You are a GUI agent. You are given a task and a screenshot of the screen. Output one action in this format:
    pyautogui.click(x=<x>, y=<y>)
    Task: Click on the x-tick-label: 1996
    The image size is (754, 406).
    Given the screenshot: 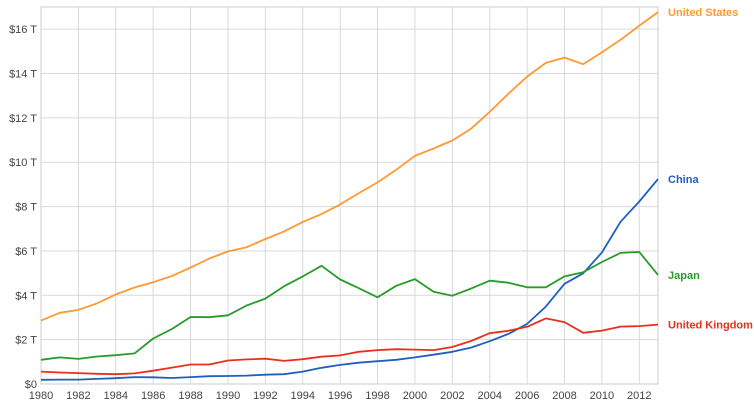 What is the action you would take?
    pyautogui.click(x=340, y=396)
    